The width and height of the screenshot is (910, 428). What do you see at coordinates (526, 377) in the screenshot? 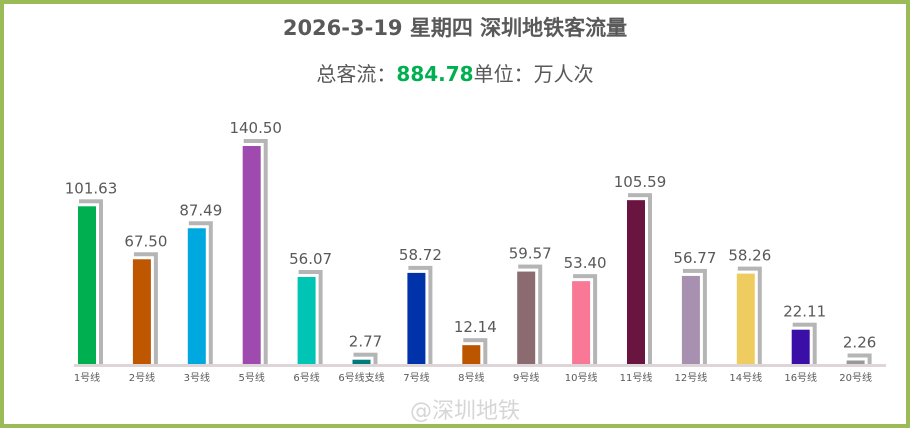
I see `category-label: 9号线` at bounding box center [526, 377].